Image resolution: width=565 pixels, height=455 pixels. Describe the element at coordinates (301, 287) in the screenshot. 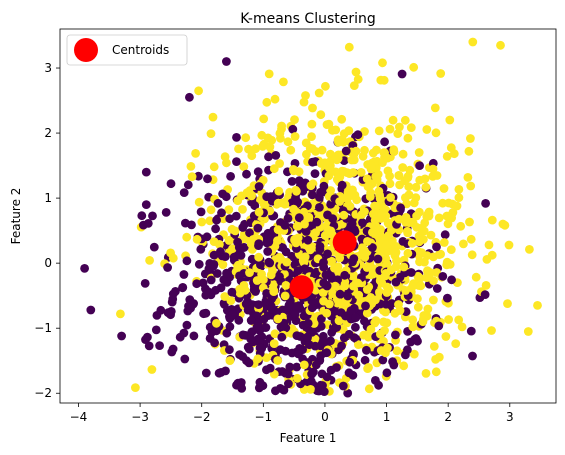

I see `centroid-marker` at that location.